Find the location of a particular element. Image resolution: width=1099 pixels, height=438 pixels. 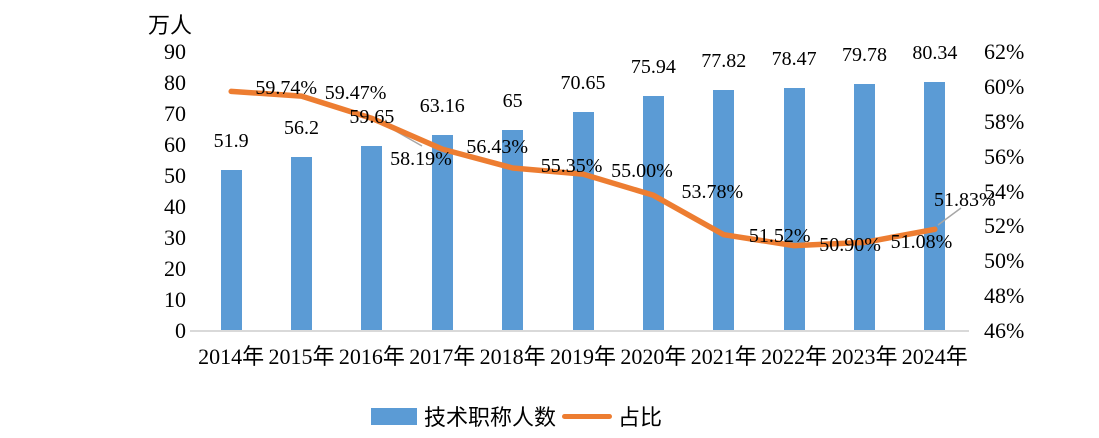

x-axis-label-2015: 2015年 is located at coordinates (301, 356).